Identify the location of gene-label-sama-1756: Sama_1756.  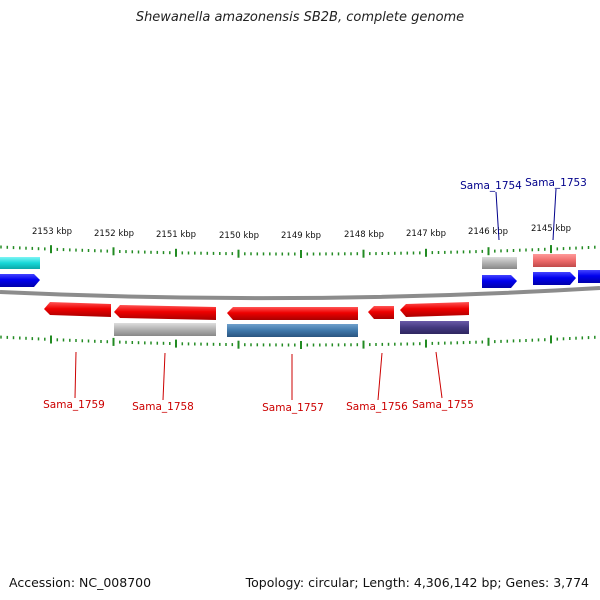
(377, 407).